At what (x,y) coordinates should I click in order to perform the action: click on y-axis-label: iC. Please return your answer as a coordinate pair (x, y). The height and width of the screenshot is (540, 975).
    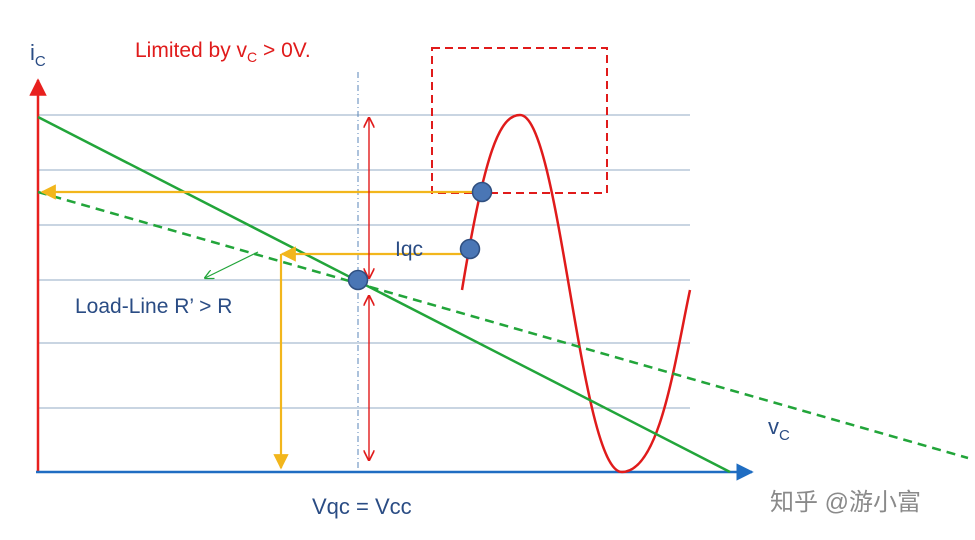
    Looking at the image, I should click on (38, 55).